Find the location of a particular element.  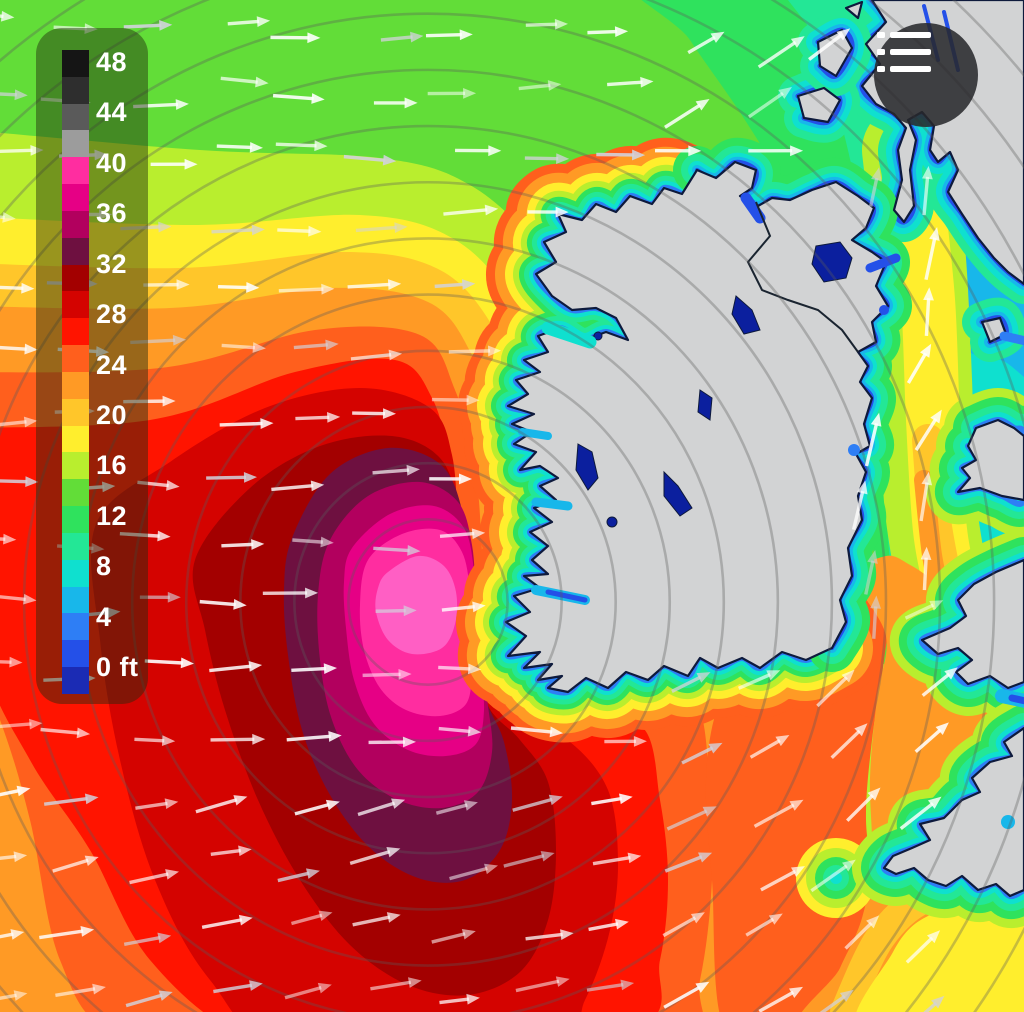

legend-tick-label: 24 is located at coordinates (112, 364).